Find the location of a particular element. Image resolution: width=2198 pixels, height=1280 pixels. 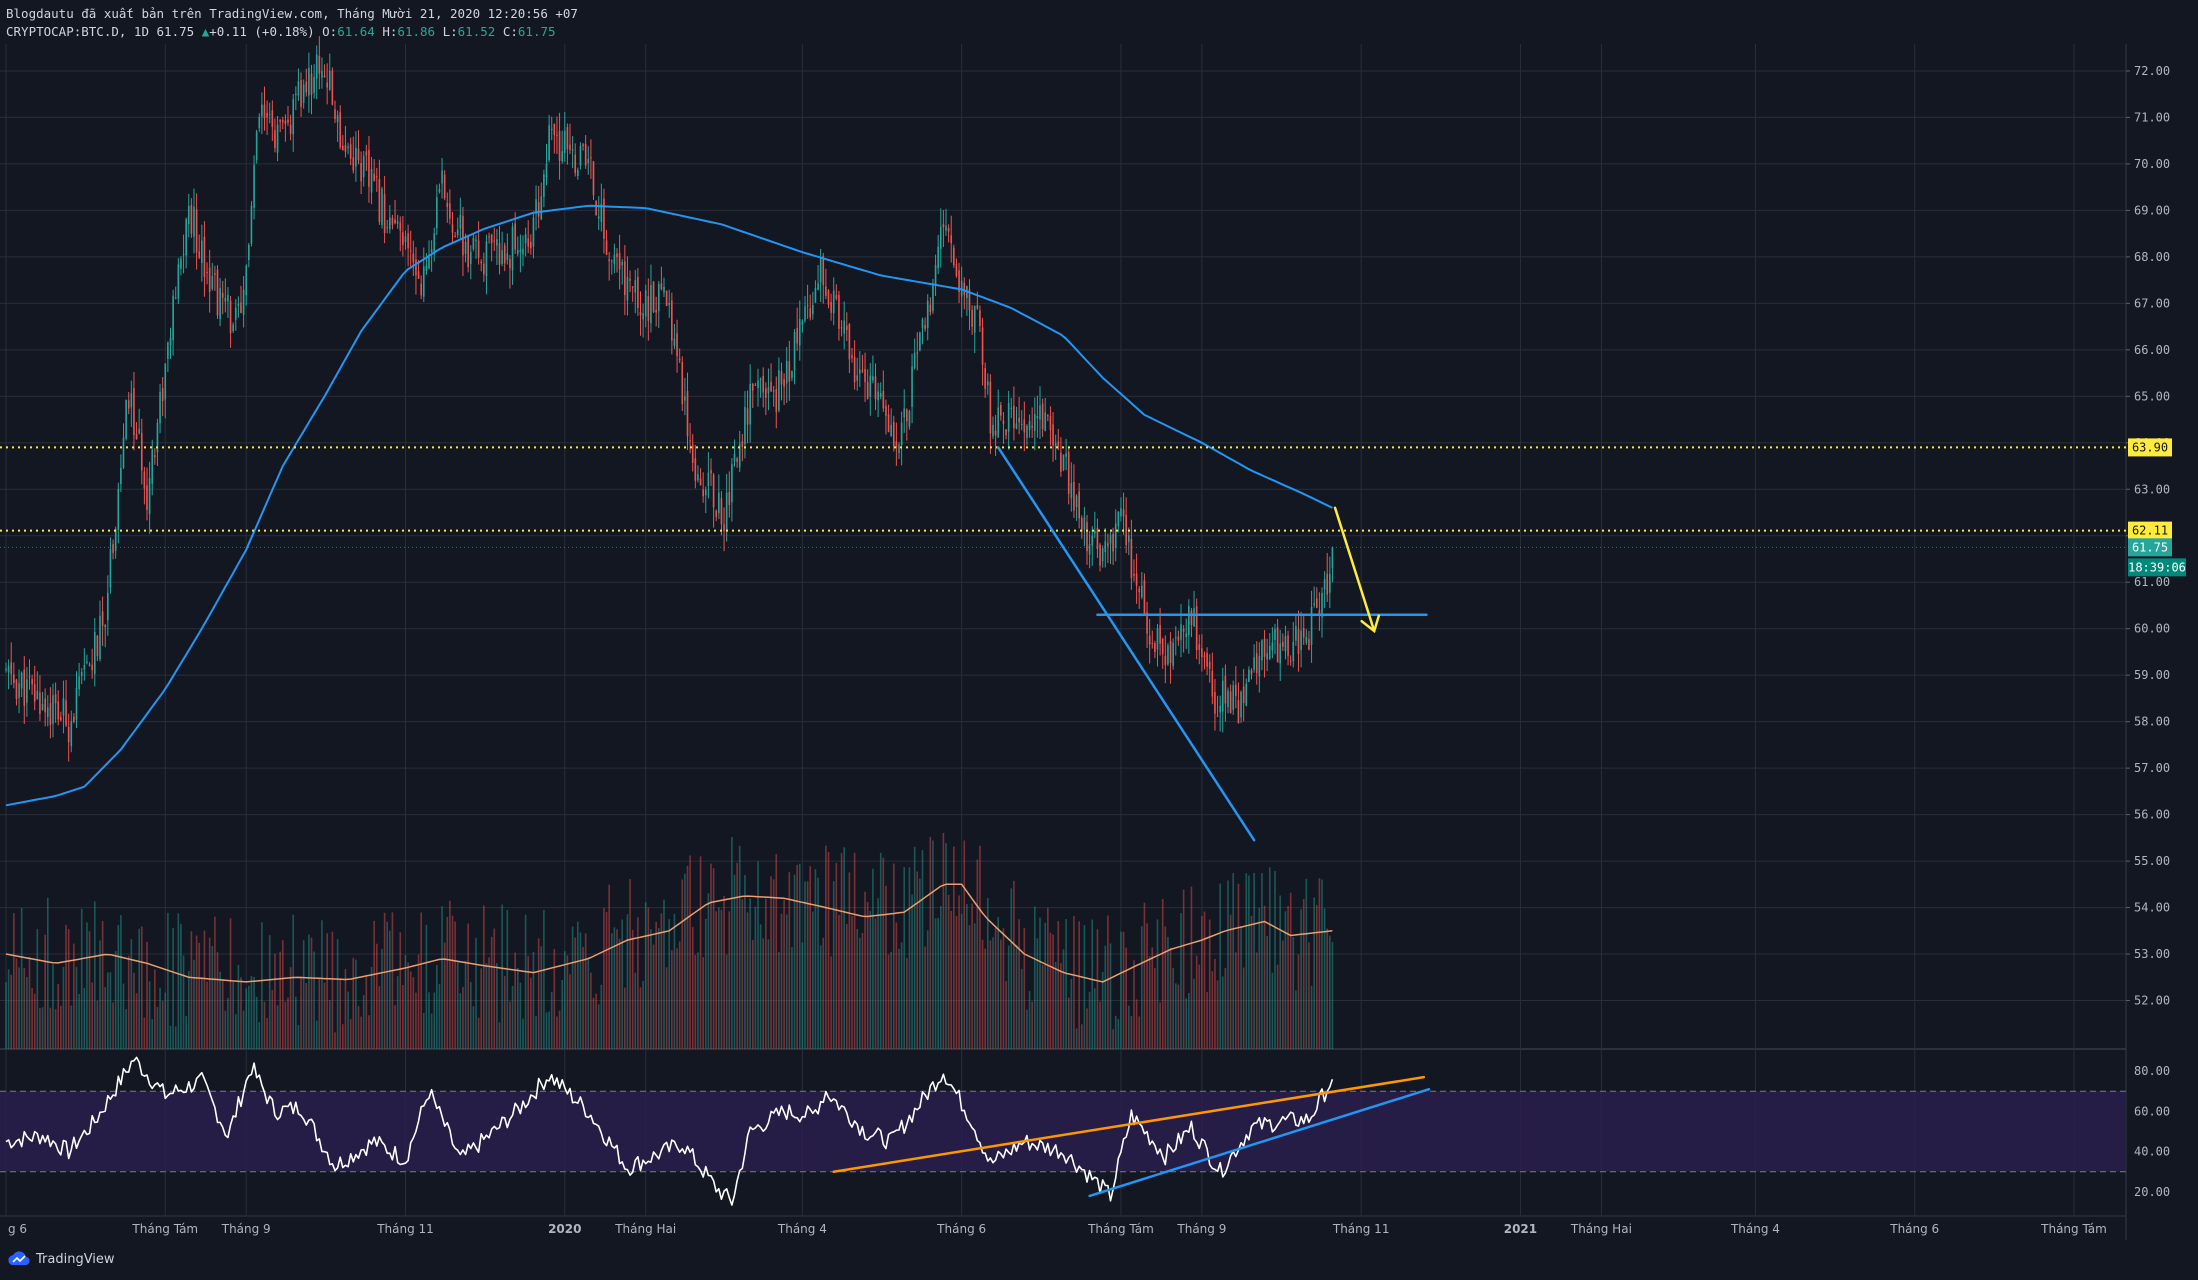

price-tick-label: 70.00 is located at coordinates (2152, 164).